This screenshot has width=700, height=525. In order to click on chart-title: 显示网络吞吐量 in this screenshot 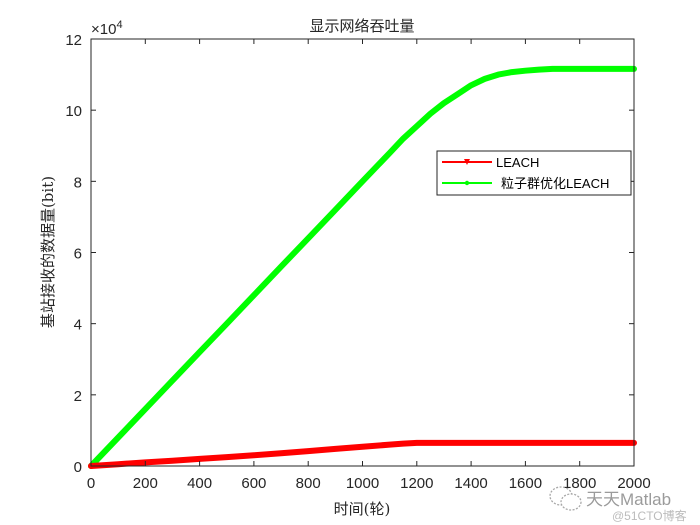, I will do `click(361, 26)`.